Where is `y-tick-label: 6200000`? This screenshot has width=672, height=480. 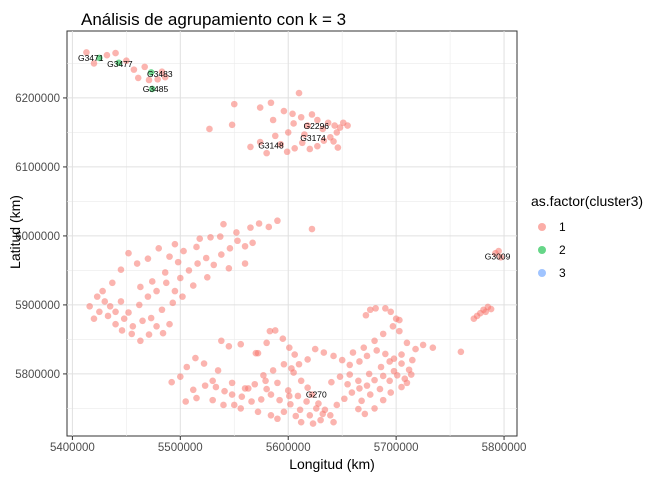
y-tick-label: 6200000 is located at coordinates (37, 99).